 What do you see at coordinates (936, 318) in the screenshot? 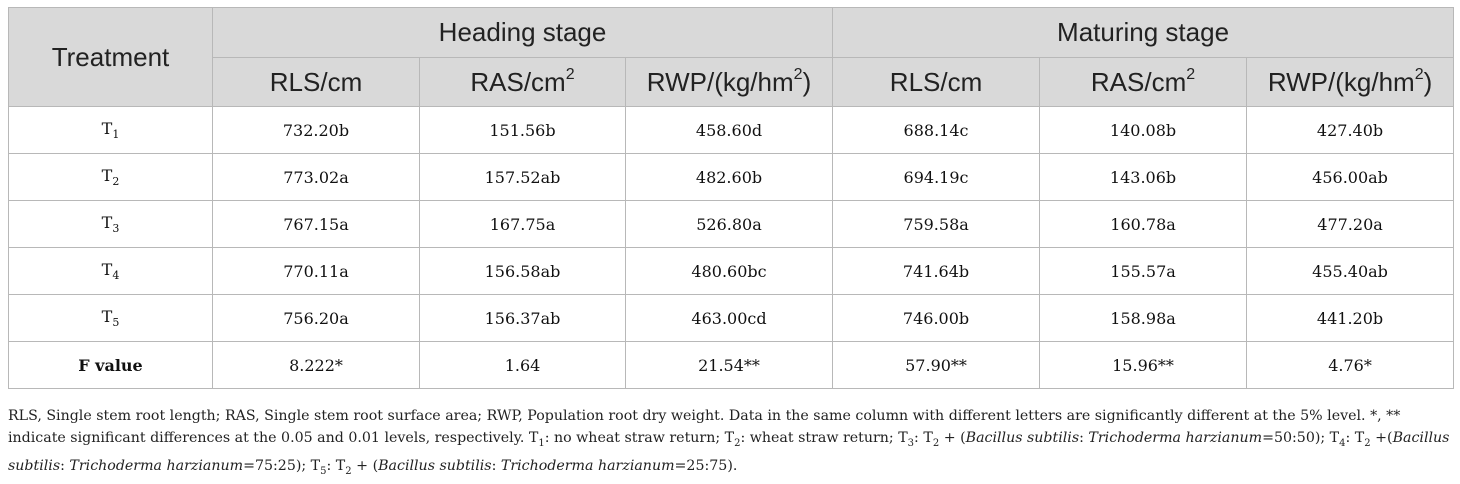
I see `table-cell: 746.00b` at bounding box center [936, 318].